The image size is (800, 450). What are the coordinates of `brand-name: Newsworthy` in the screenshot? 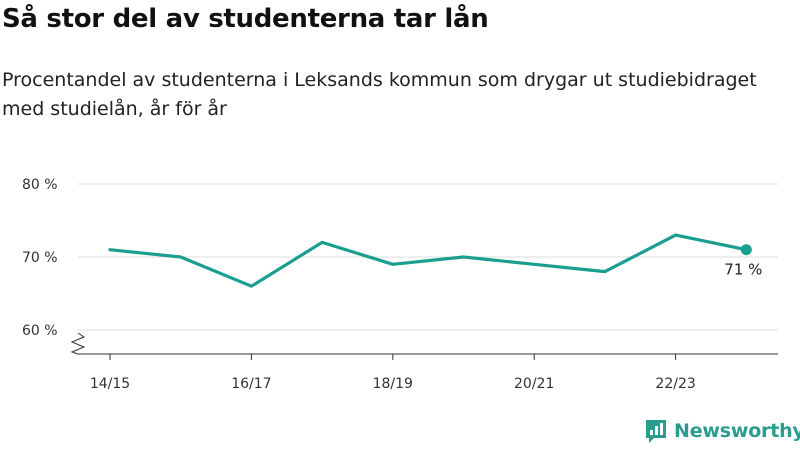 It's located at (737, 431).